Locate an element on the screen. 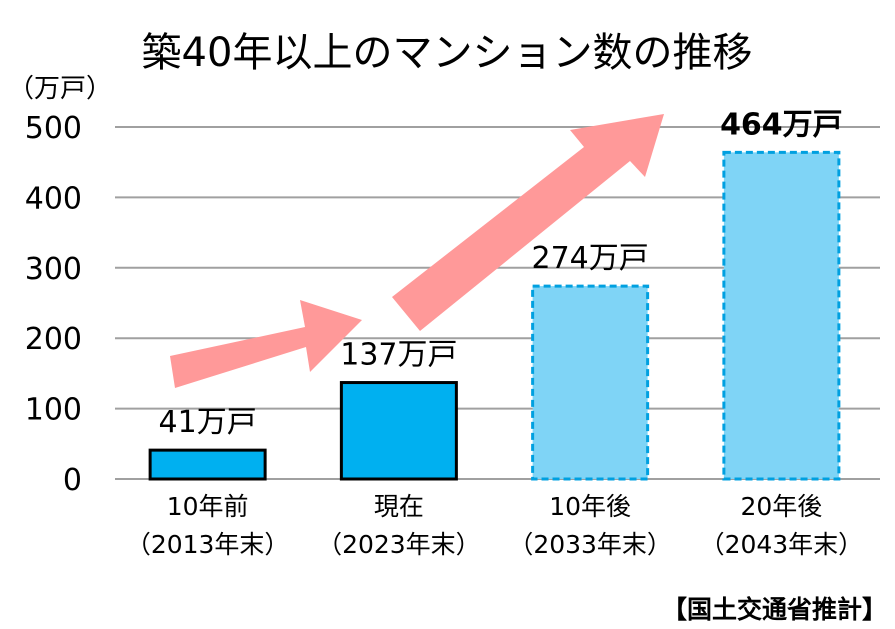 The height and width of the screenshot is (629, 895). y-tick-label: 100 is located at coordinates (53, 410).